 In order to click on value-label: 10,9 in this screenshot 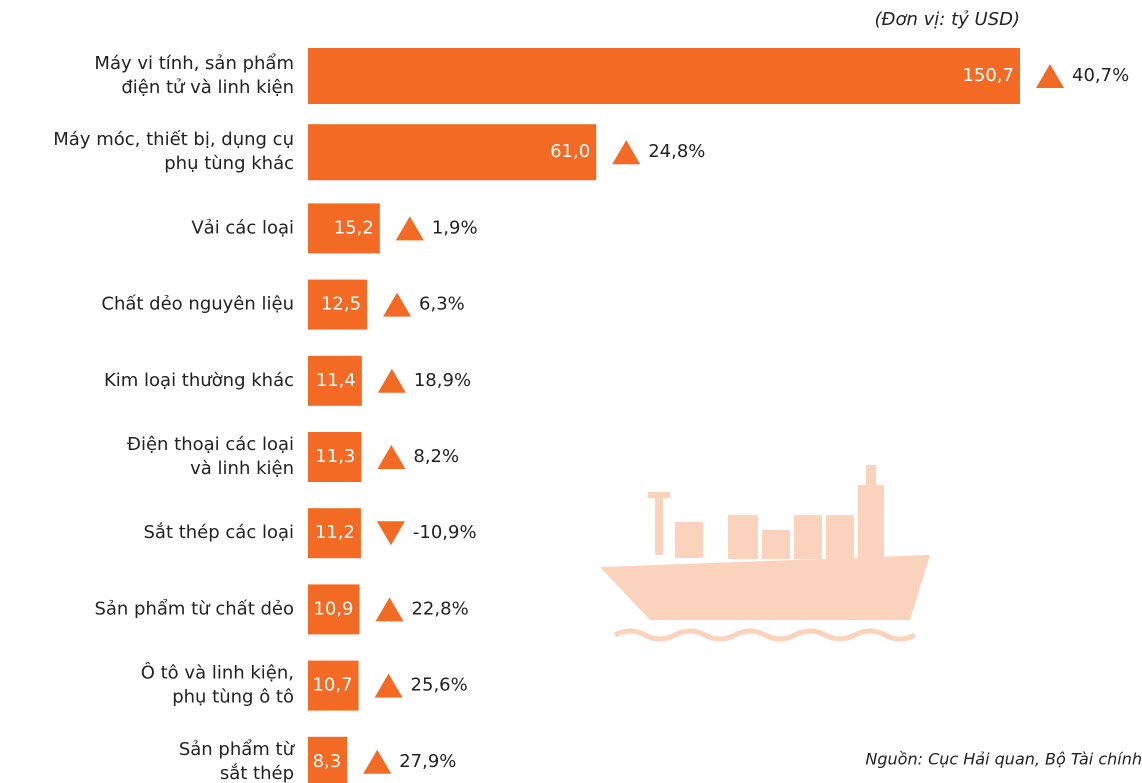, I will do `click(333, 608)`.